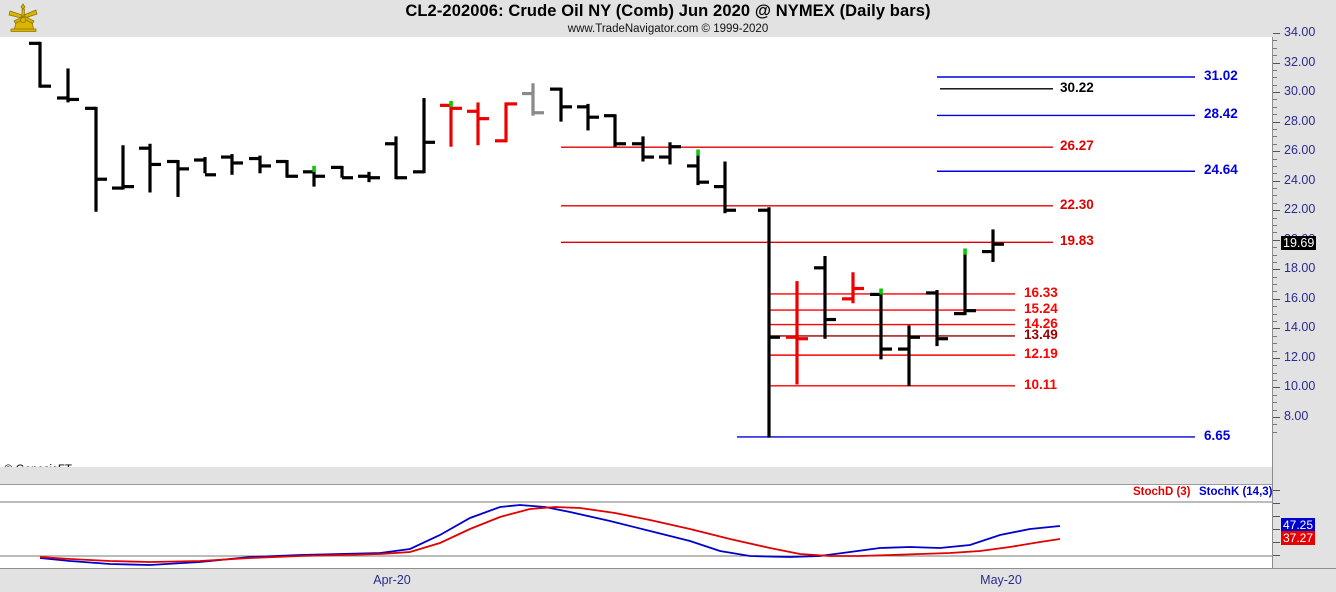 Image resolution: width=1336 pixels, height=592 pixels. What do you see at coordinates (1300, 327) in the screenshot?
I see `axis-tick-label: 14.00` at bounding box center [1300, 327].